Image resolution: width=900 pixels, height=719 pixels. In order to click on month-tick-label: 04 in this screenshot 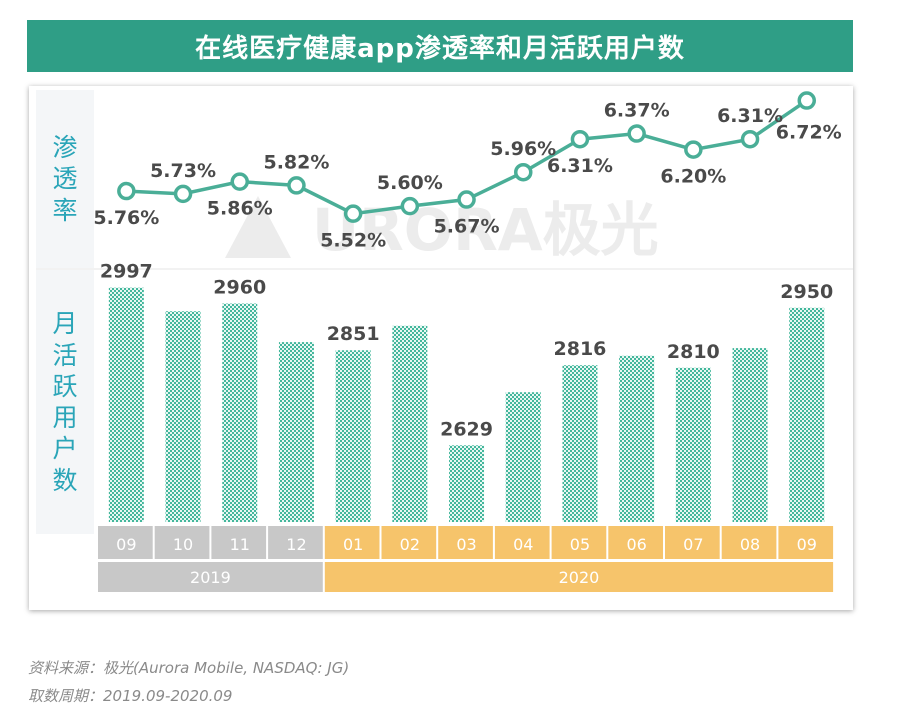, I will do `click(523, 544)`.